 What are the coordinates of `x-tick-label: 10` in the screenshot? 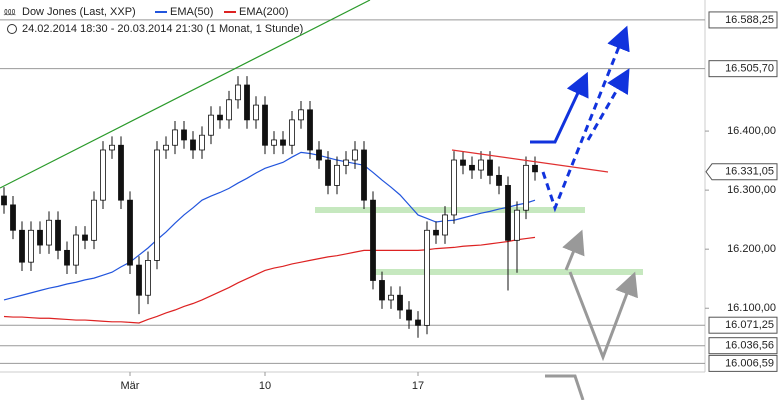 It's located at (265, 386).